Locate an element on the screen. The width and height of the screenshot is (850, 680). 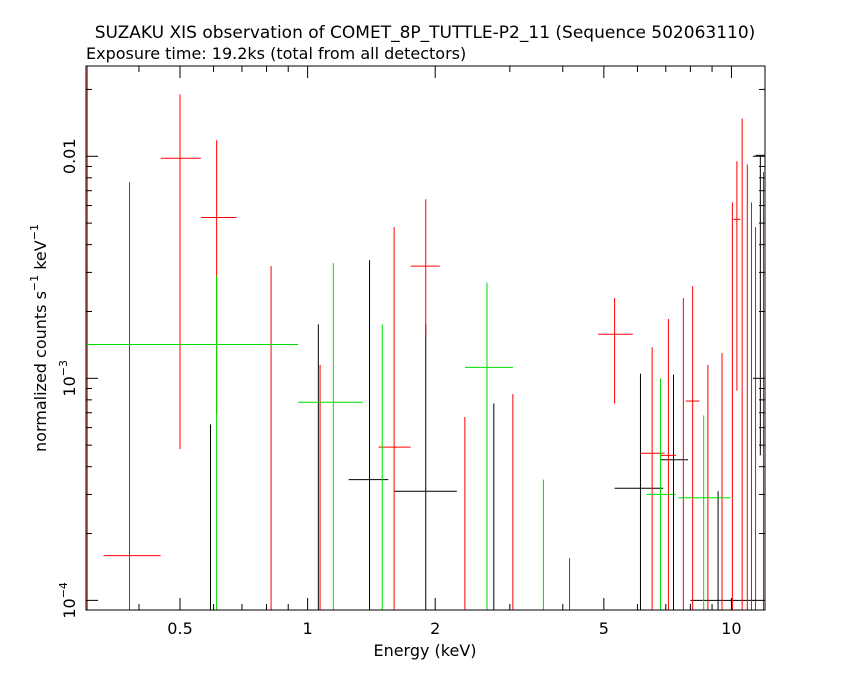
y-tick-label: 10−4 is located at coordinates (68, 600).